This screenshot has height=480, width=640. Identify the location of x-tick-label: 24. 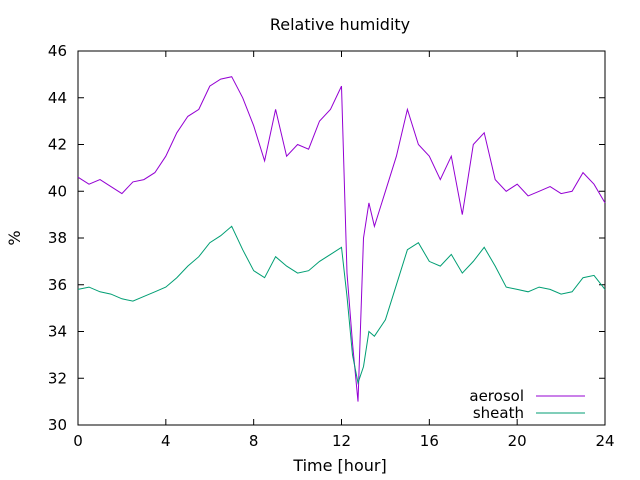
(604, 441).